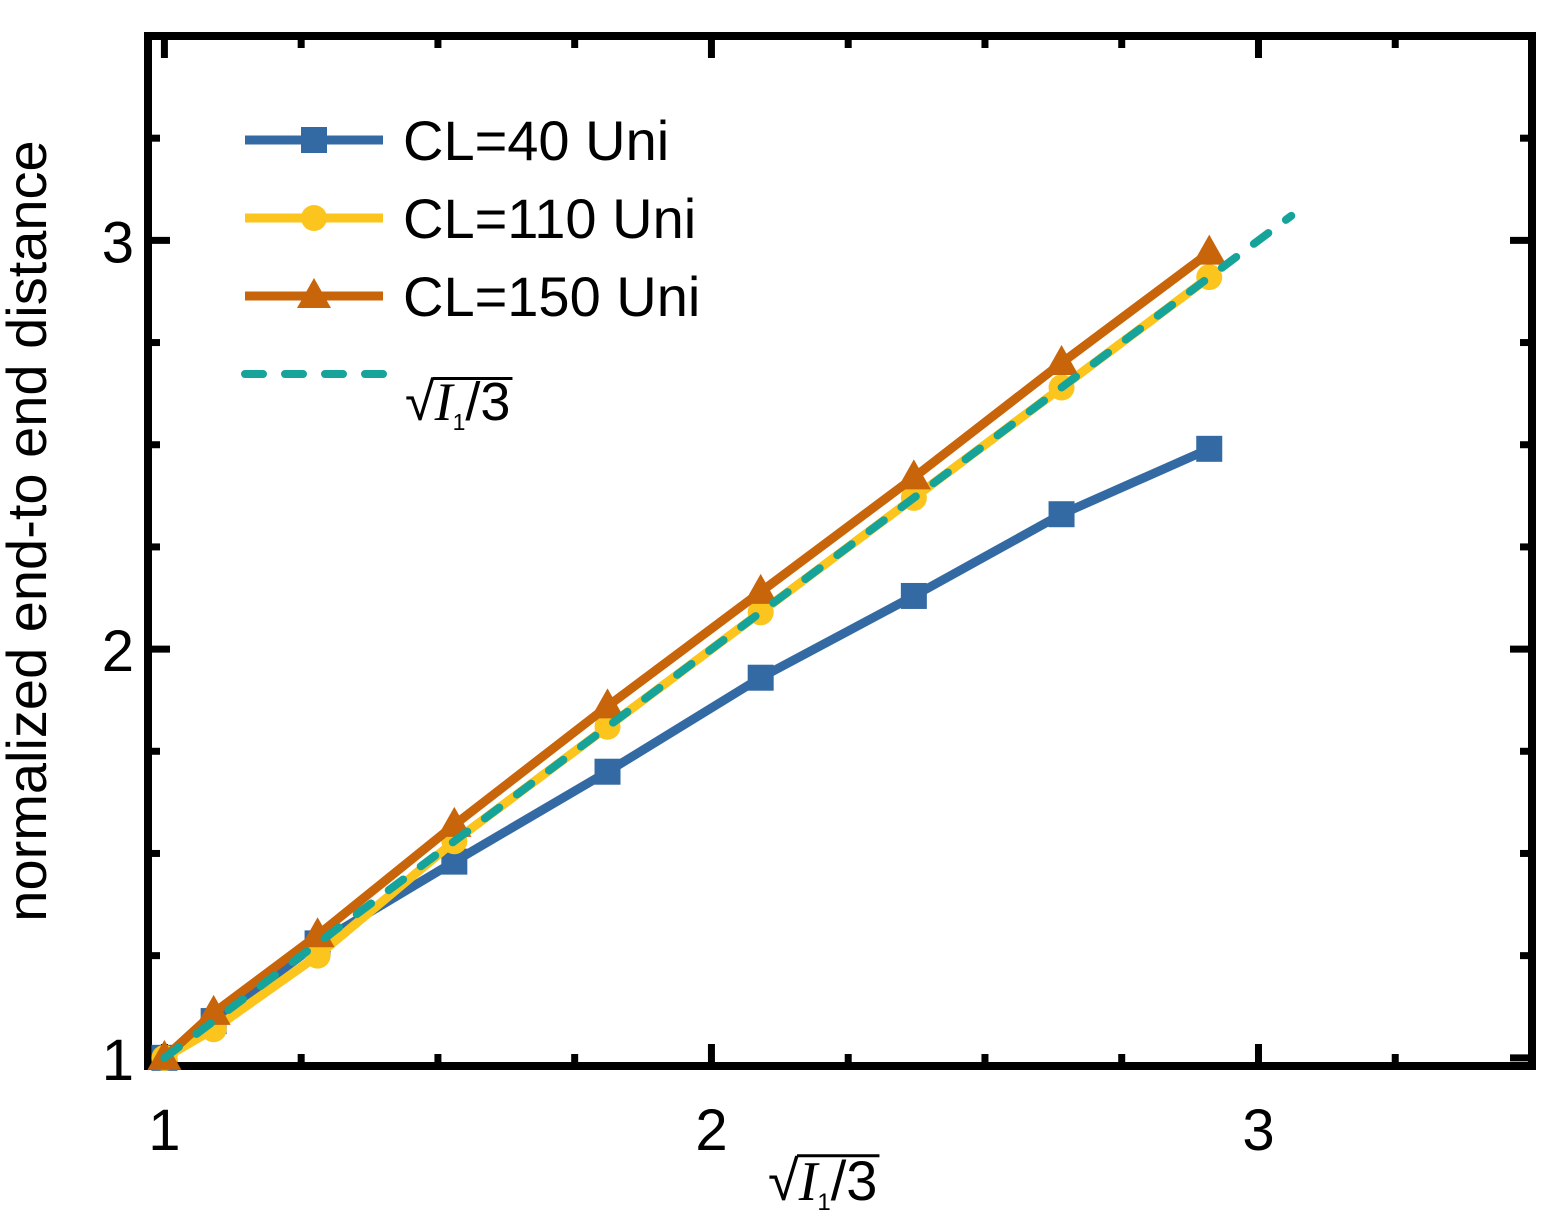  I want to click on x-axis-label-sub: 1, so click(823, 1202).